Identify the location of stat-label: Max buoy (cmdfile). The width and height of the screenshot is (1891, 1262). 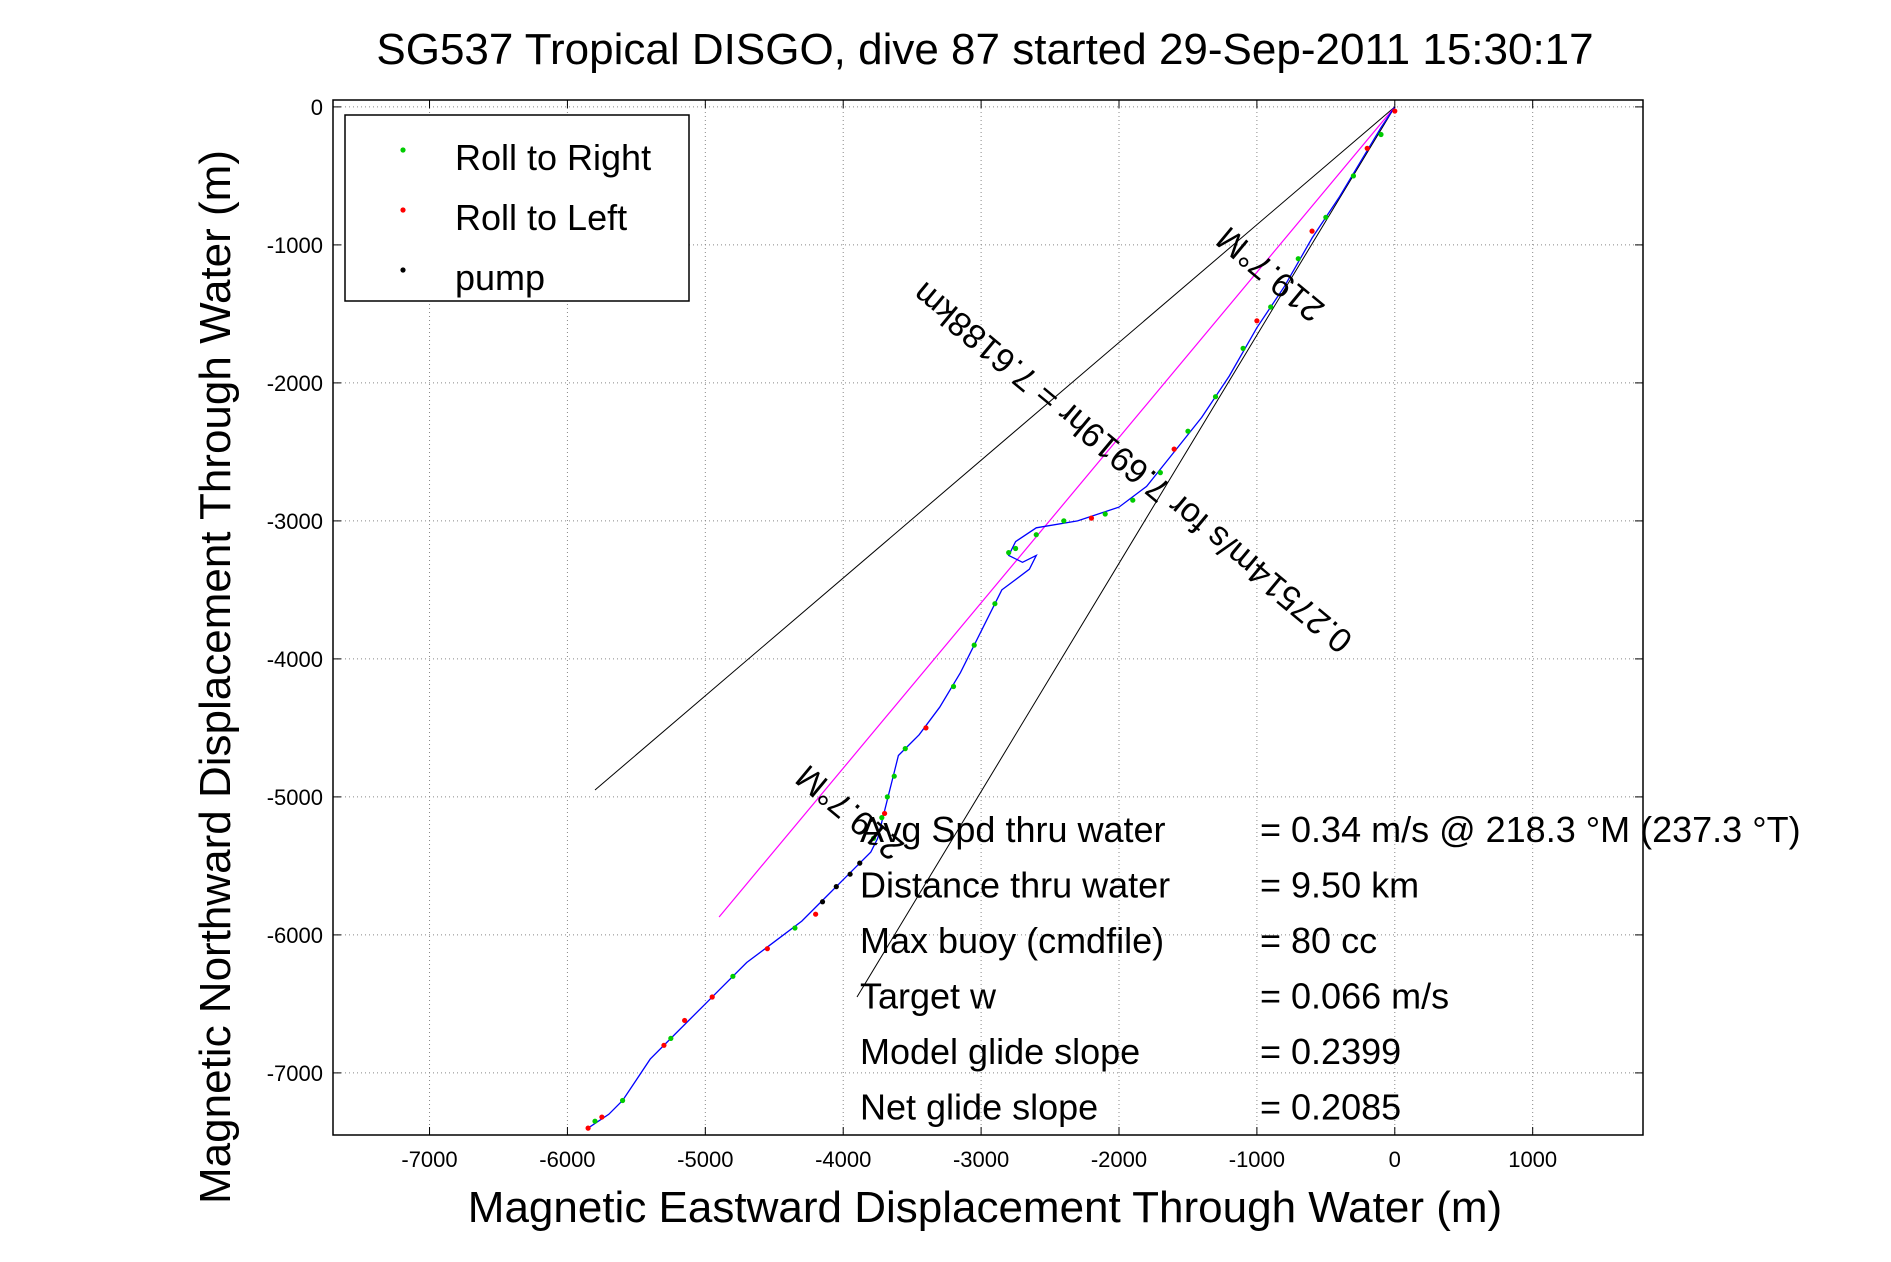
(1012, 940).